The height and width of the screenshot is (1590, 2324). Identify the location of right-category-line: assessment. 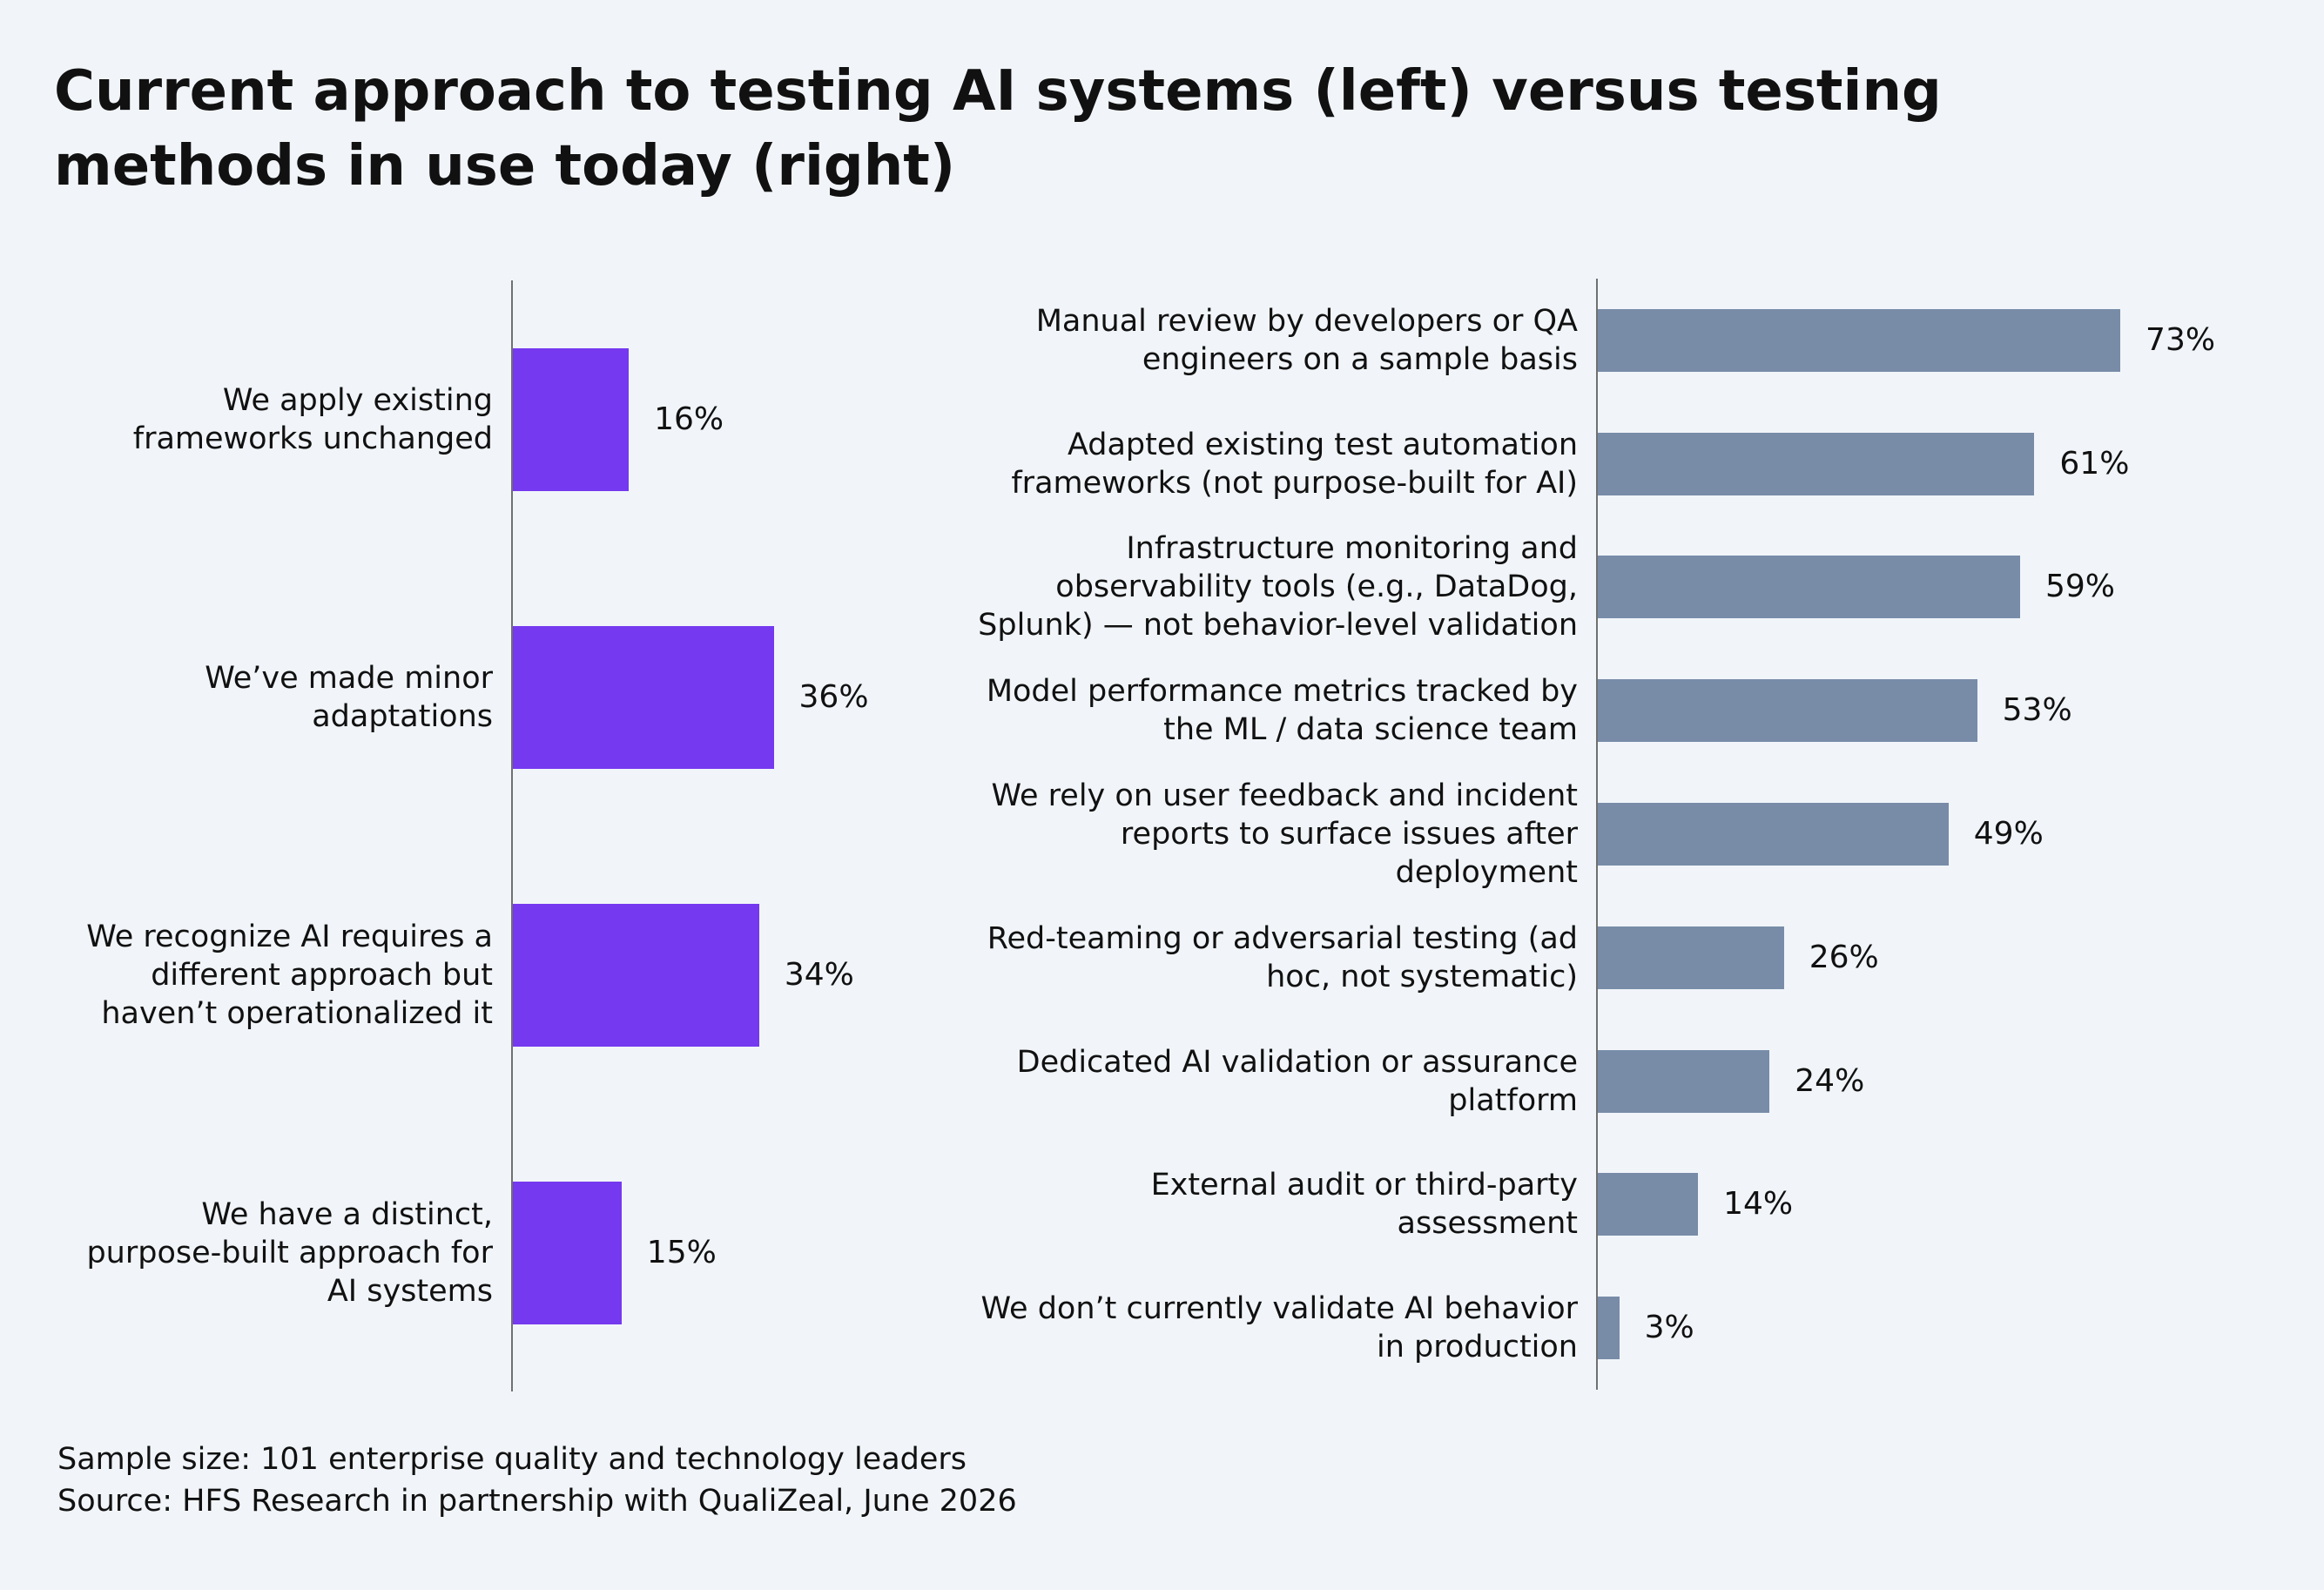
(1488, 1224).